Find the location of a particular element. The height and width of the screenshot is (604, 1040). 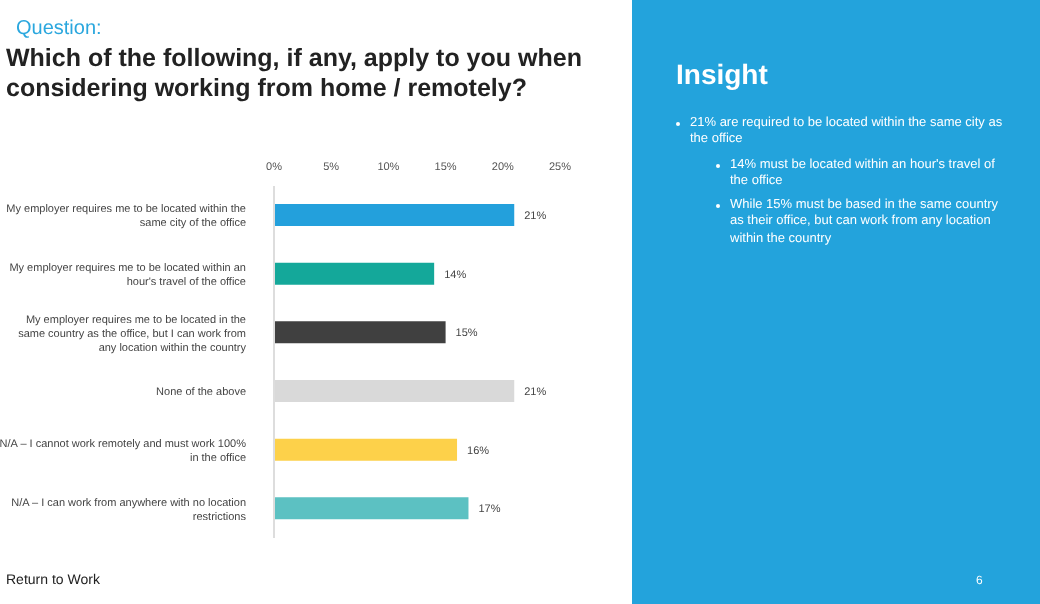

chart-title: Which of the following, if any, apply to you when considering working from home / remotely? is located at coordinates (295, 74).